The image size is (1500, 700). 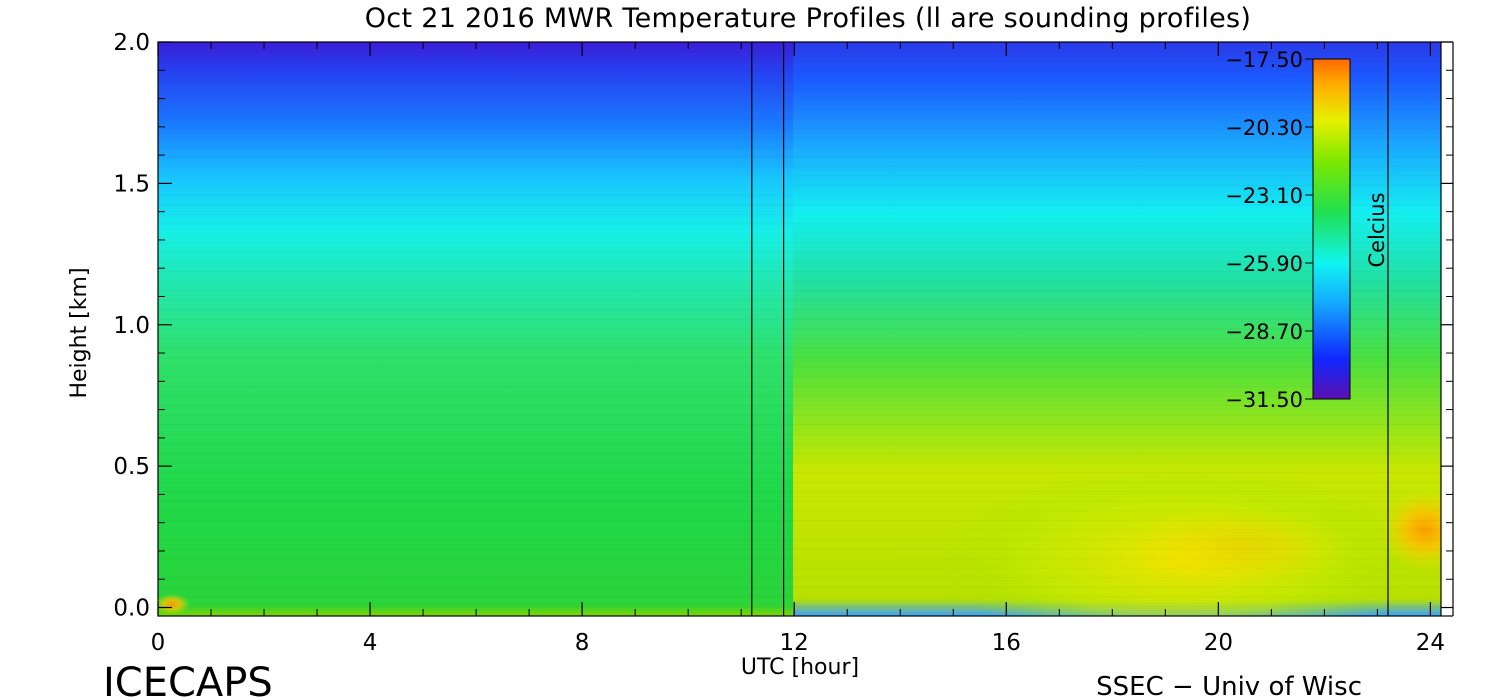 What do you see at coordinates (1264, 128) in the screenshot?
I see `colorbar-tick-label: −20.30` at bounding box center [1264, 128].